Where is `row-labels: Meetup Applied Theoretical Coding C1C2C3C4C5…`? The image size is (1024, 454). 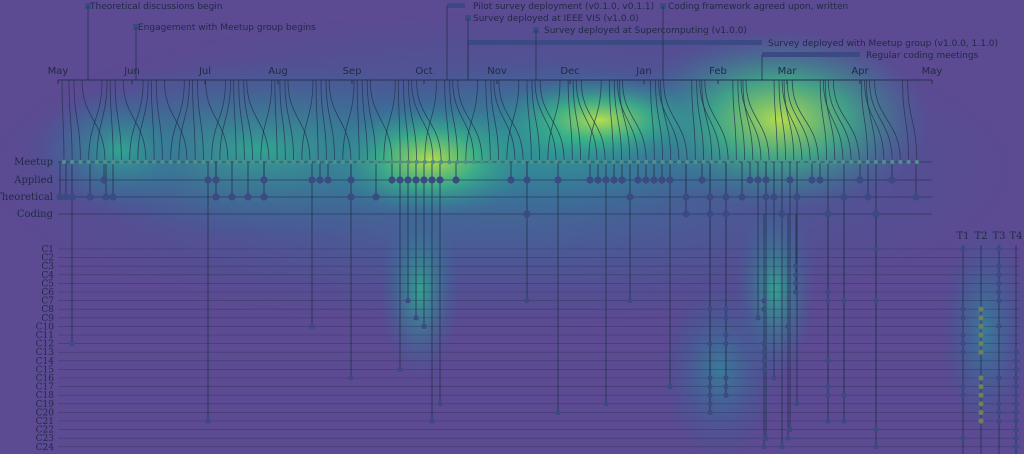
row-labels: Meetup Applied Theoretical Coding C1C2C3C4C5… is located at coordinates (27, 305).